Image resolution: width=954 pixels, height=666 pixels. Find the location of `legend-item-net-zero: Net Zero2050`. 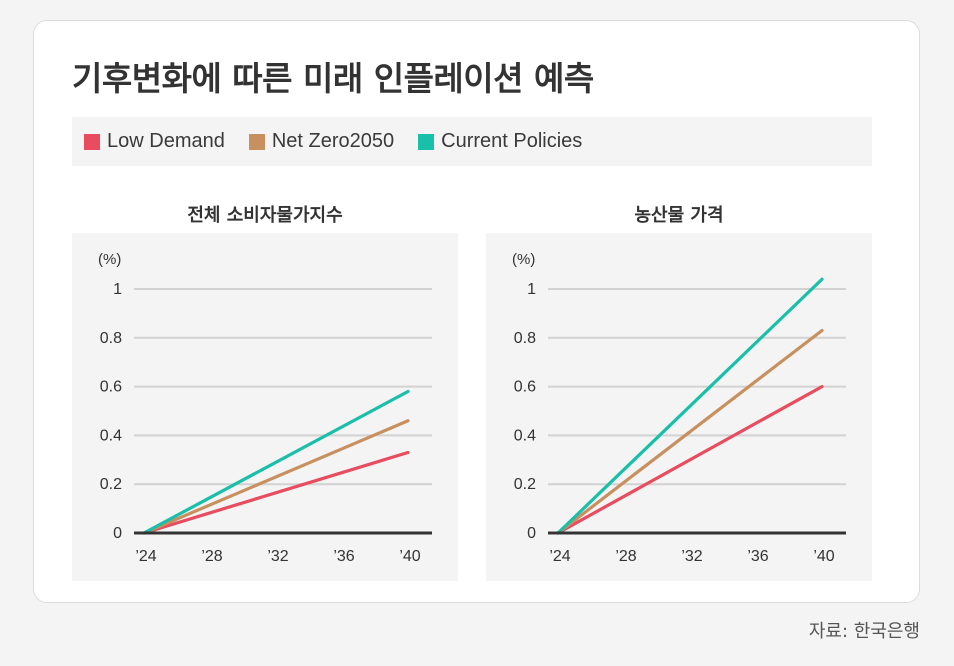

legend-item-net-zero: Net Zero2050 is located at coordinates (321, 141).